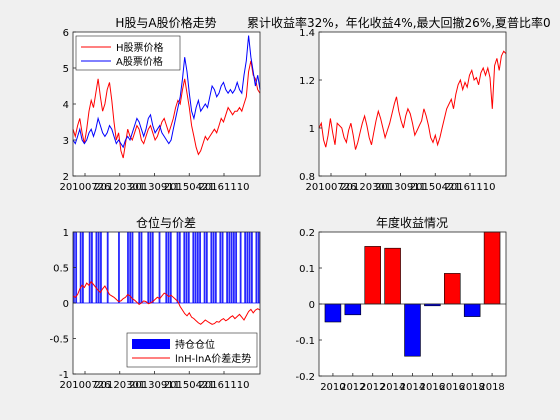 Image resolution: width=560 pixels, height=420 pixels. What do you see at coordinates (435, 187) in the screenshot?
I see `return-xtick-label: 20150421` at bounding box center [435, 187].